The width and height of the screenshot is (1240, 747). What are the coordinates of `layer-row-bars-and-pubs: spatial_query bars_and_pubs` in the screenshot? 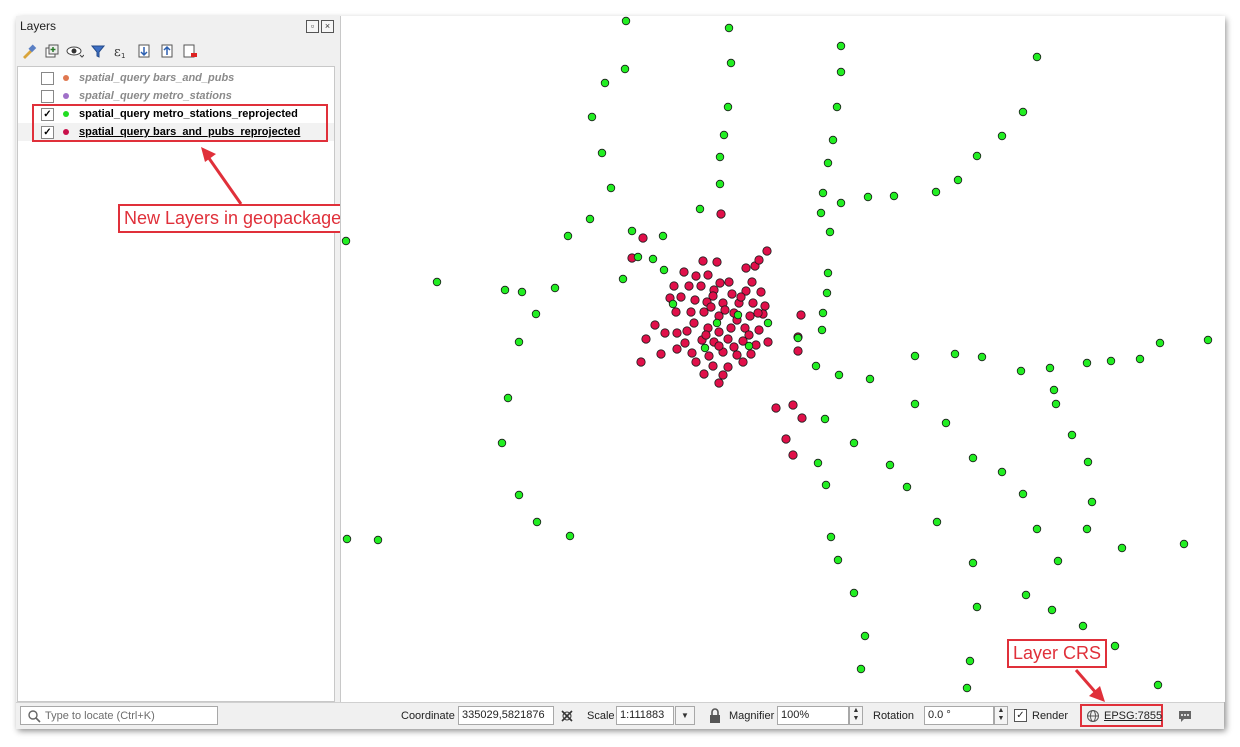 It's located at (176, 78).